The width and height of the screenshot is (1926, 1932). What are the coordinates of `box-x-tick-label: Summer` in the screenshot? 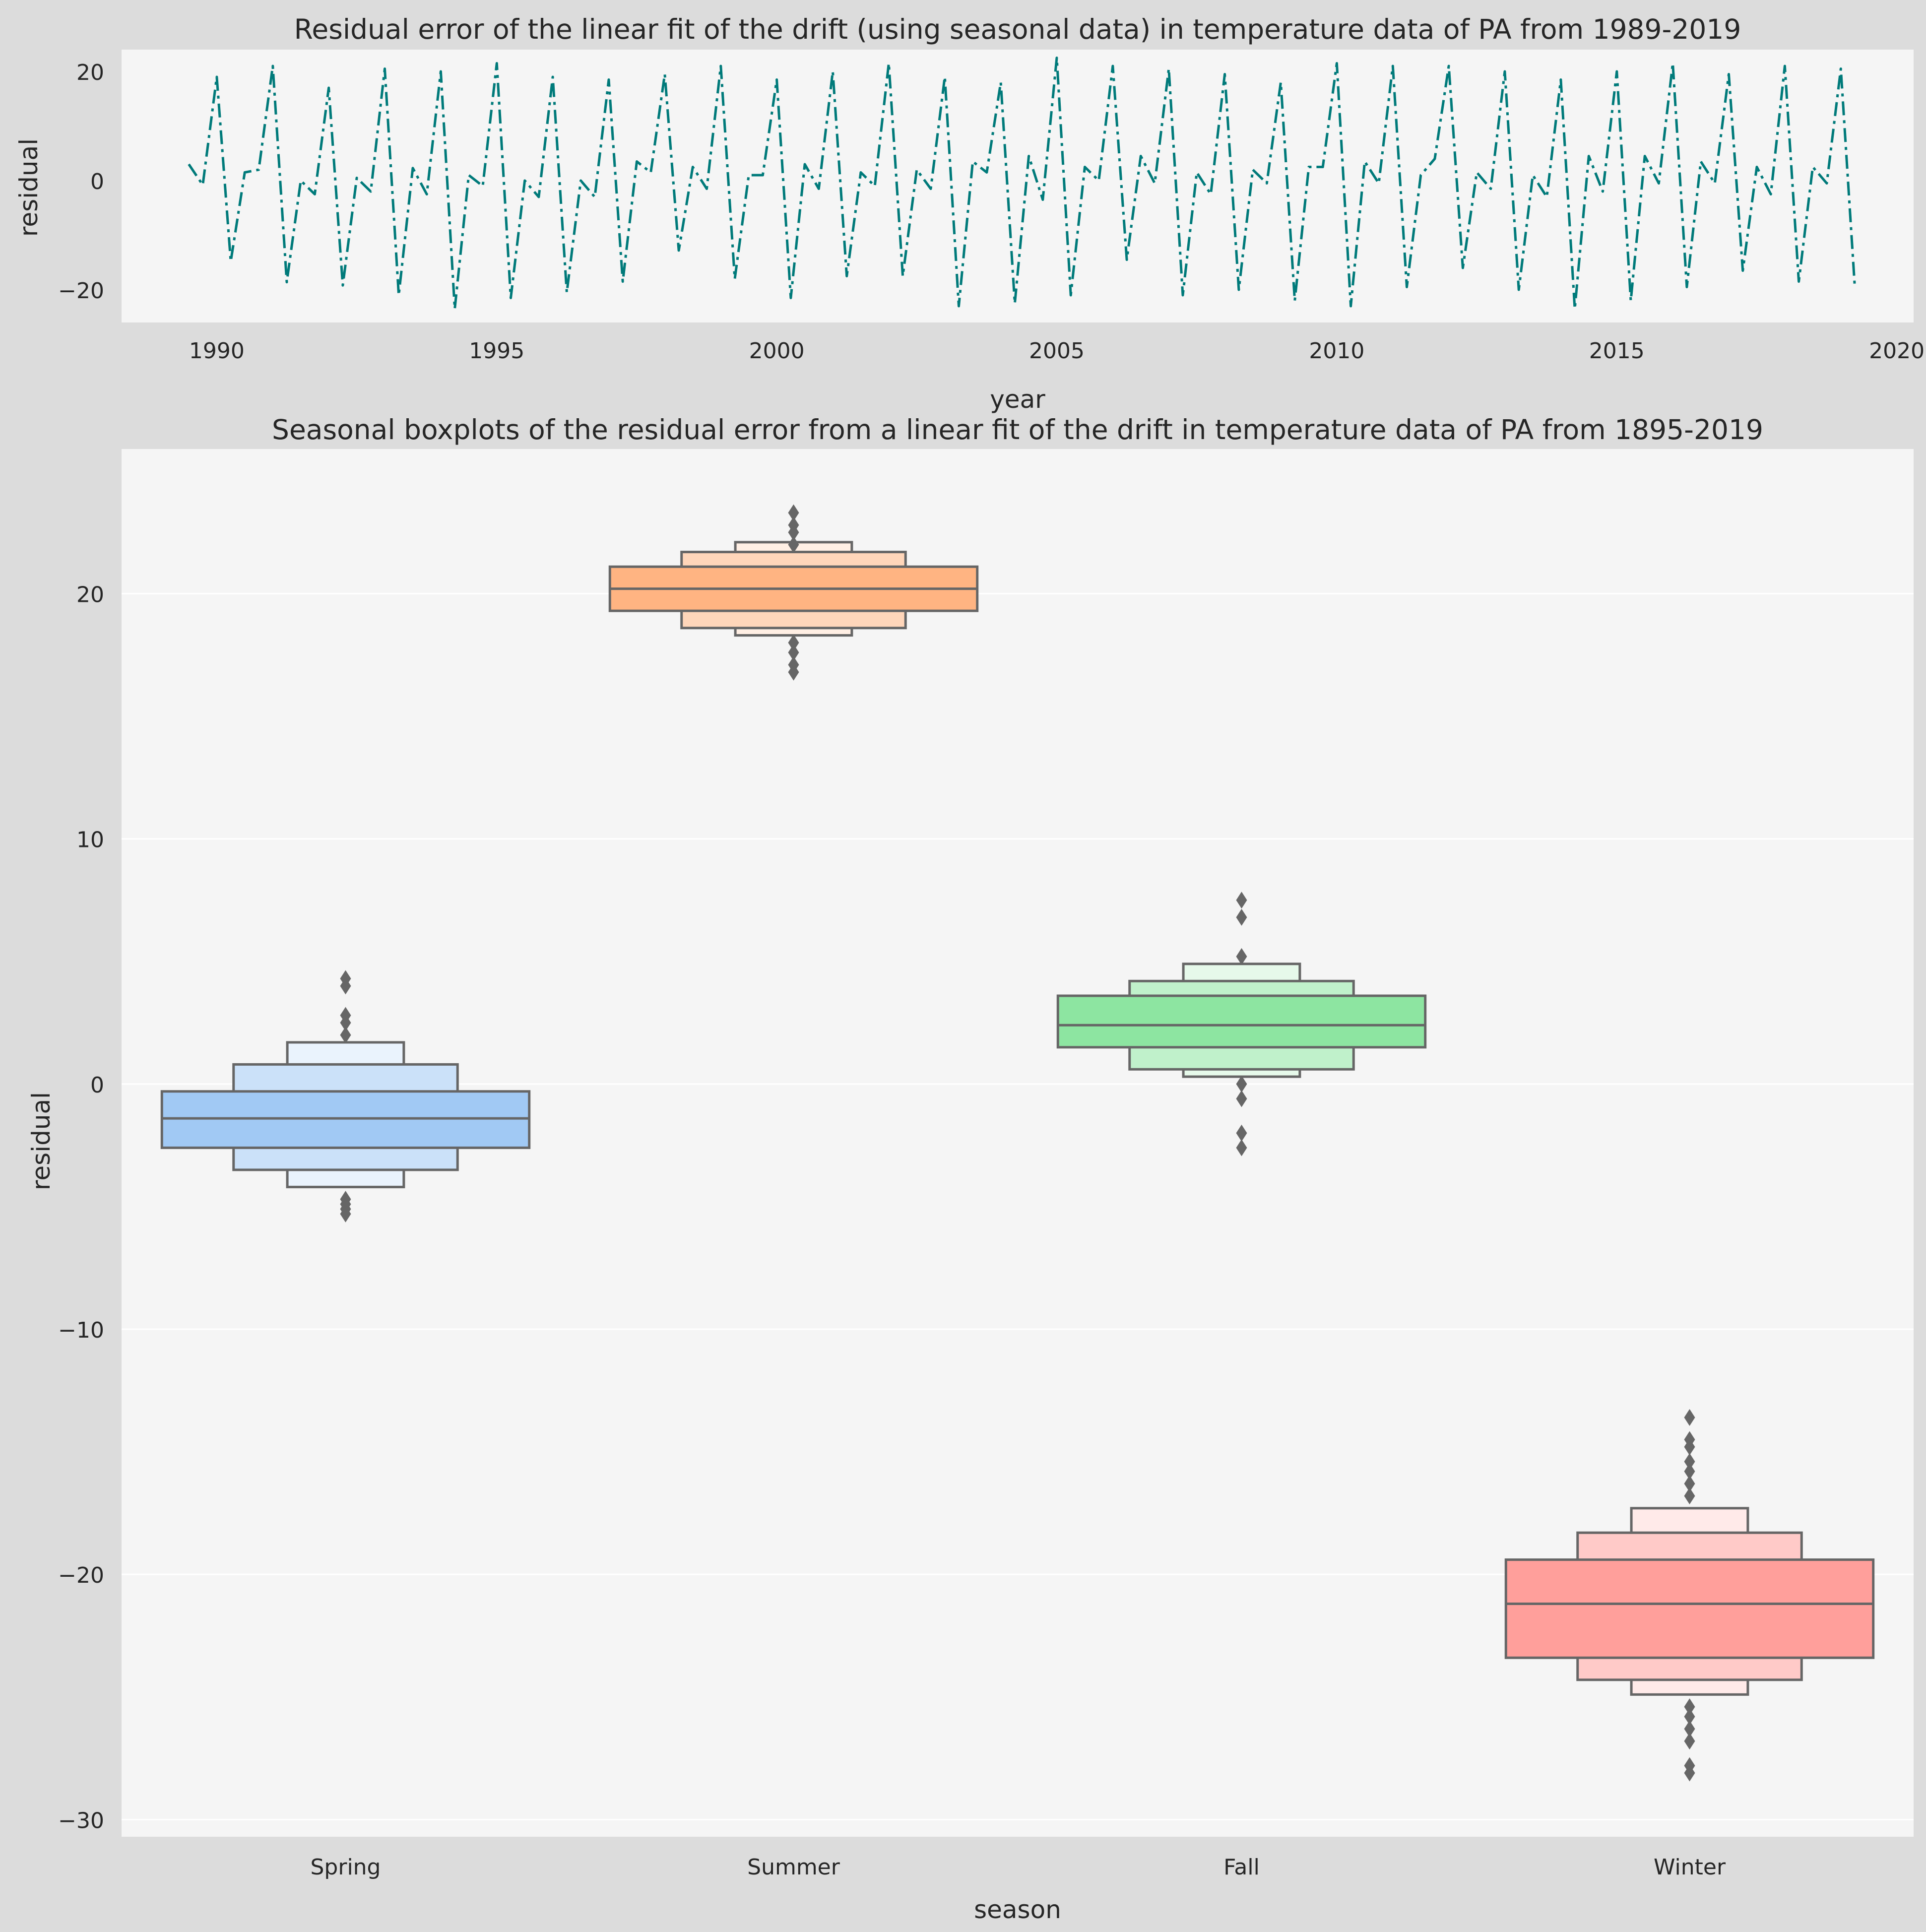 It's located at (793, 1868).